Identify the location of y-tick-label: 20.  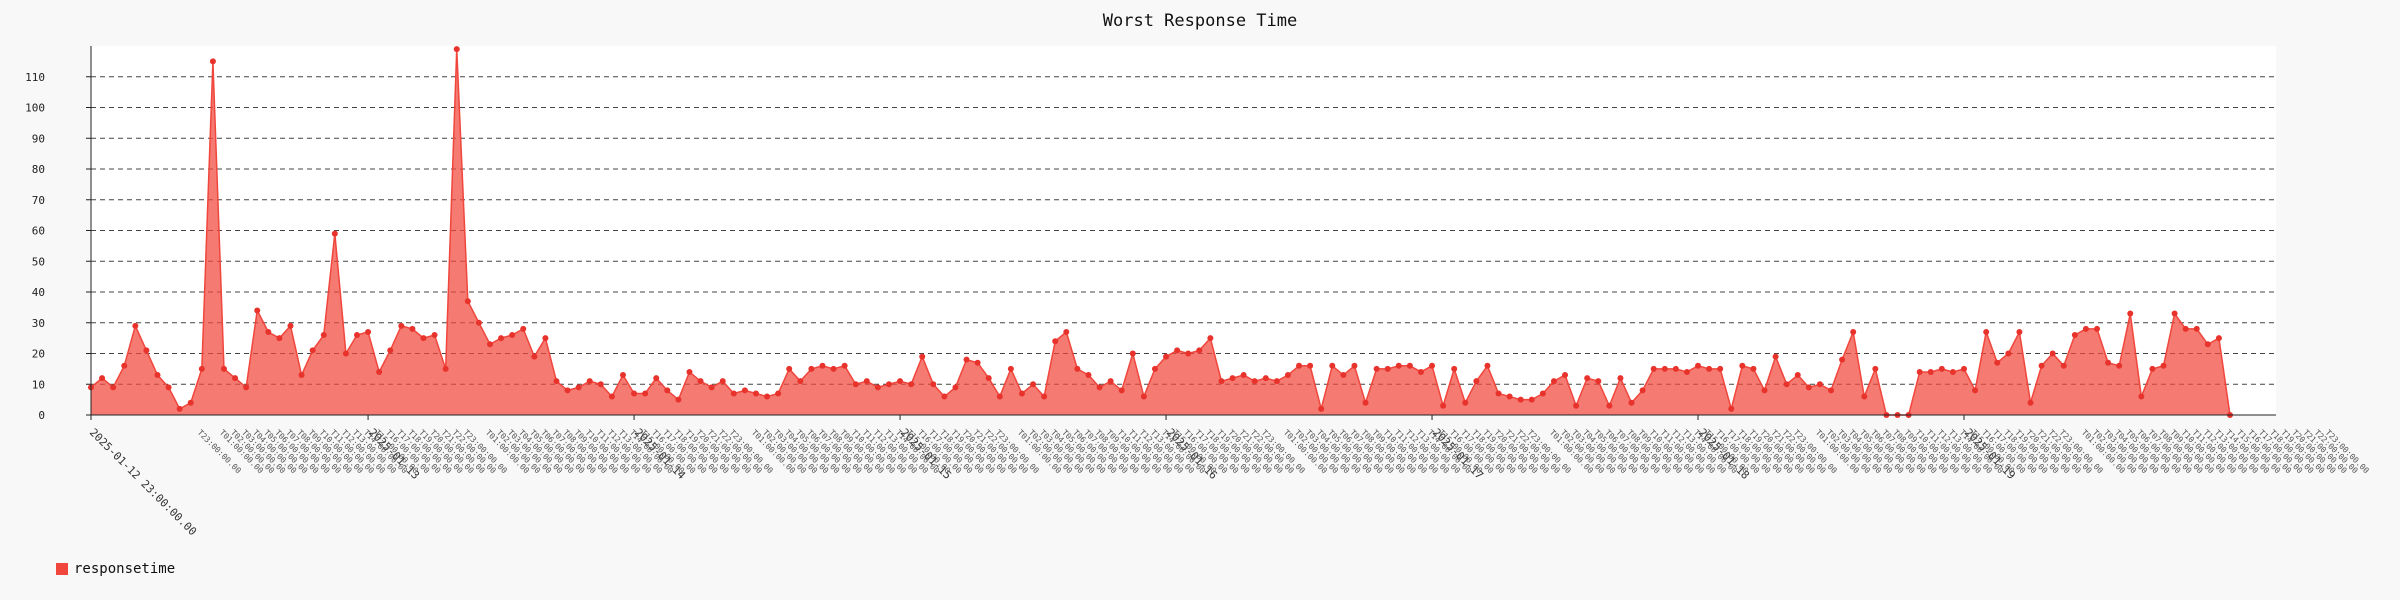
(38, 354).